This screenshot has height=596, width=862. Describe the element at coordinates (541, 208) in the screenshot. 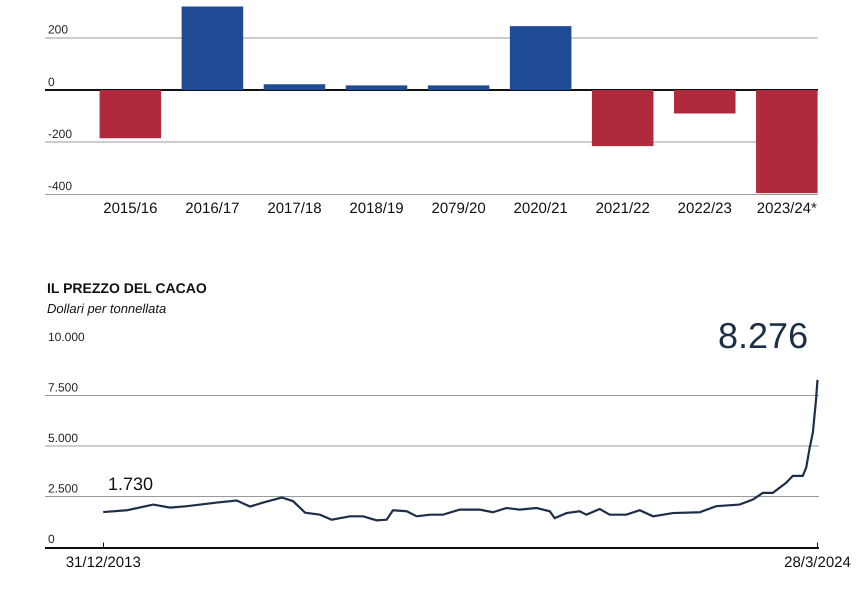

I see `x-tick-label: 2020/21` at that location.